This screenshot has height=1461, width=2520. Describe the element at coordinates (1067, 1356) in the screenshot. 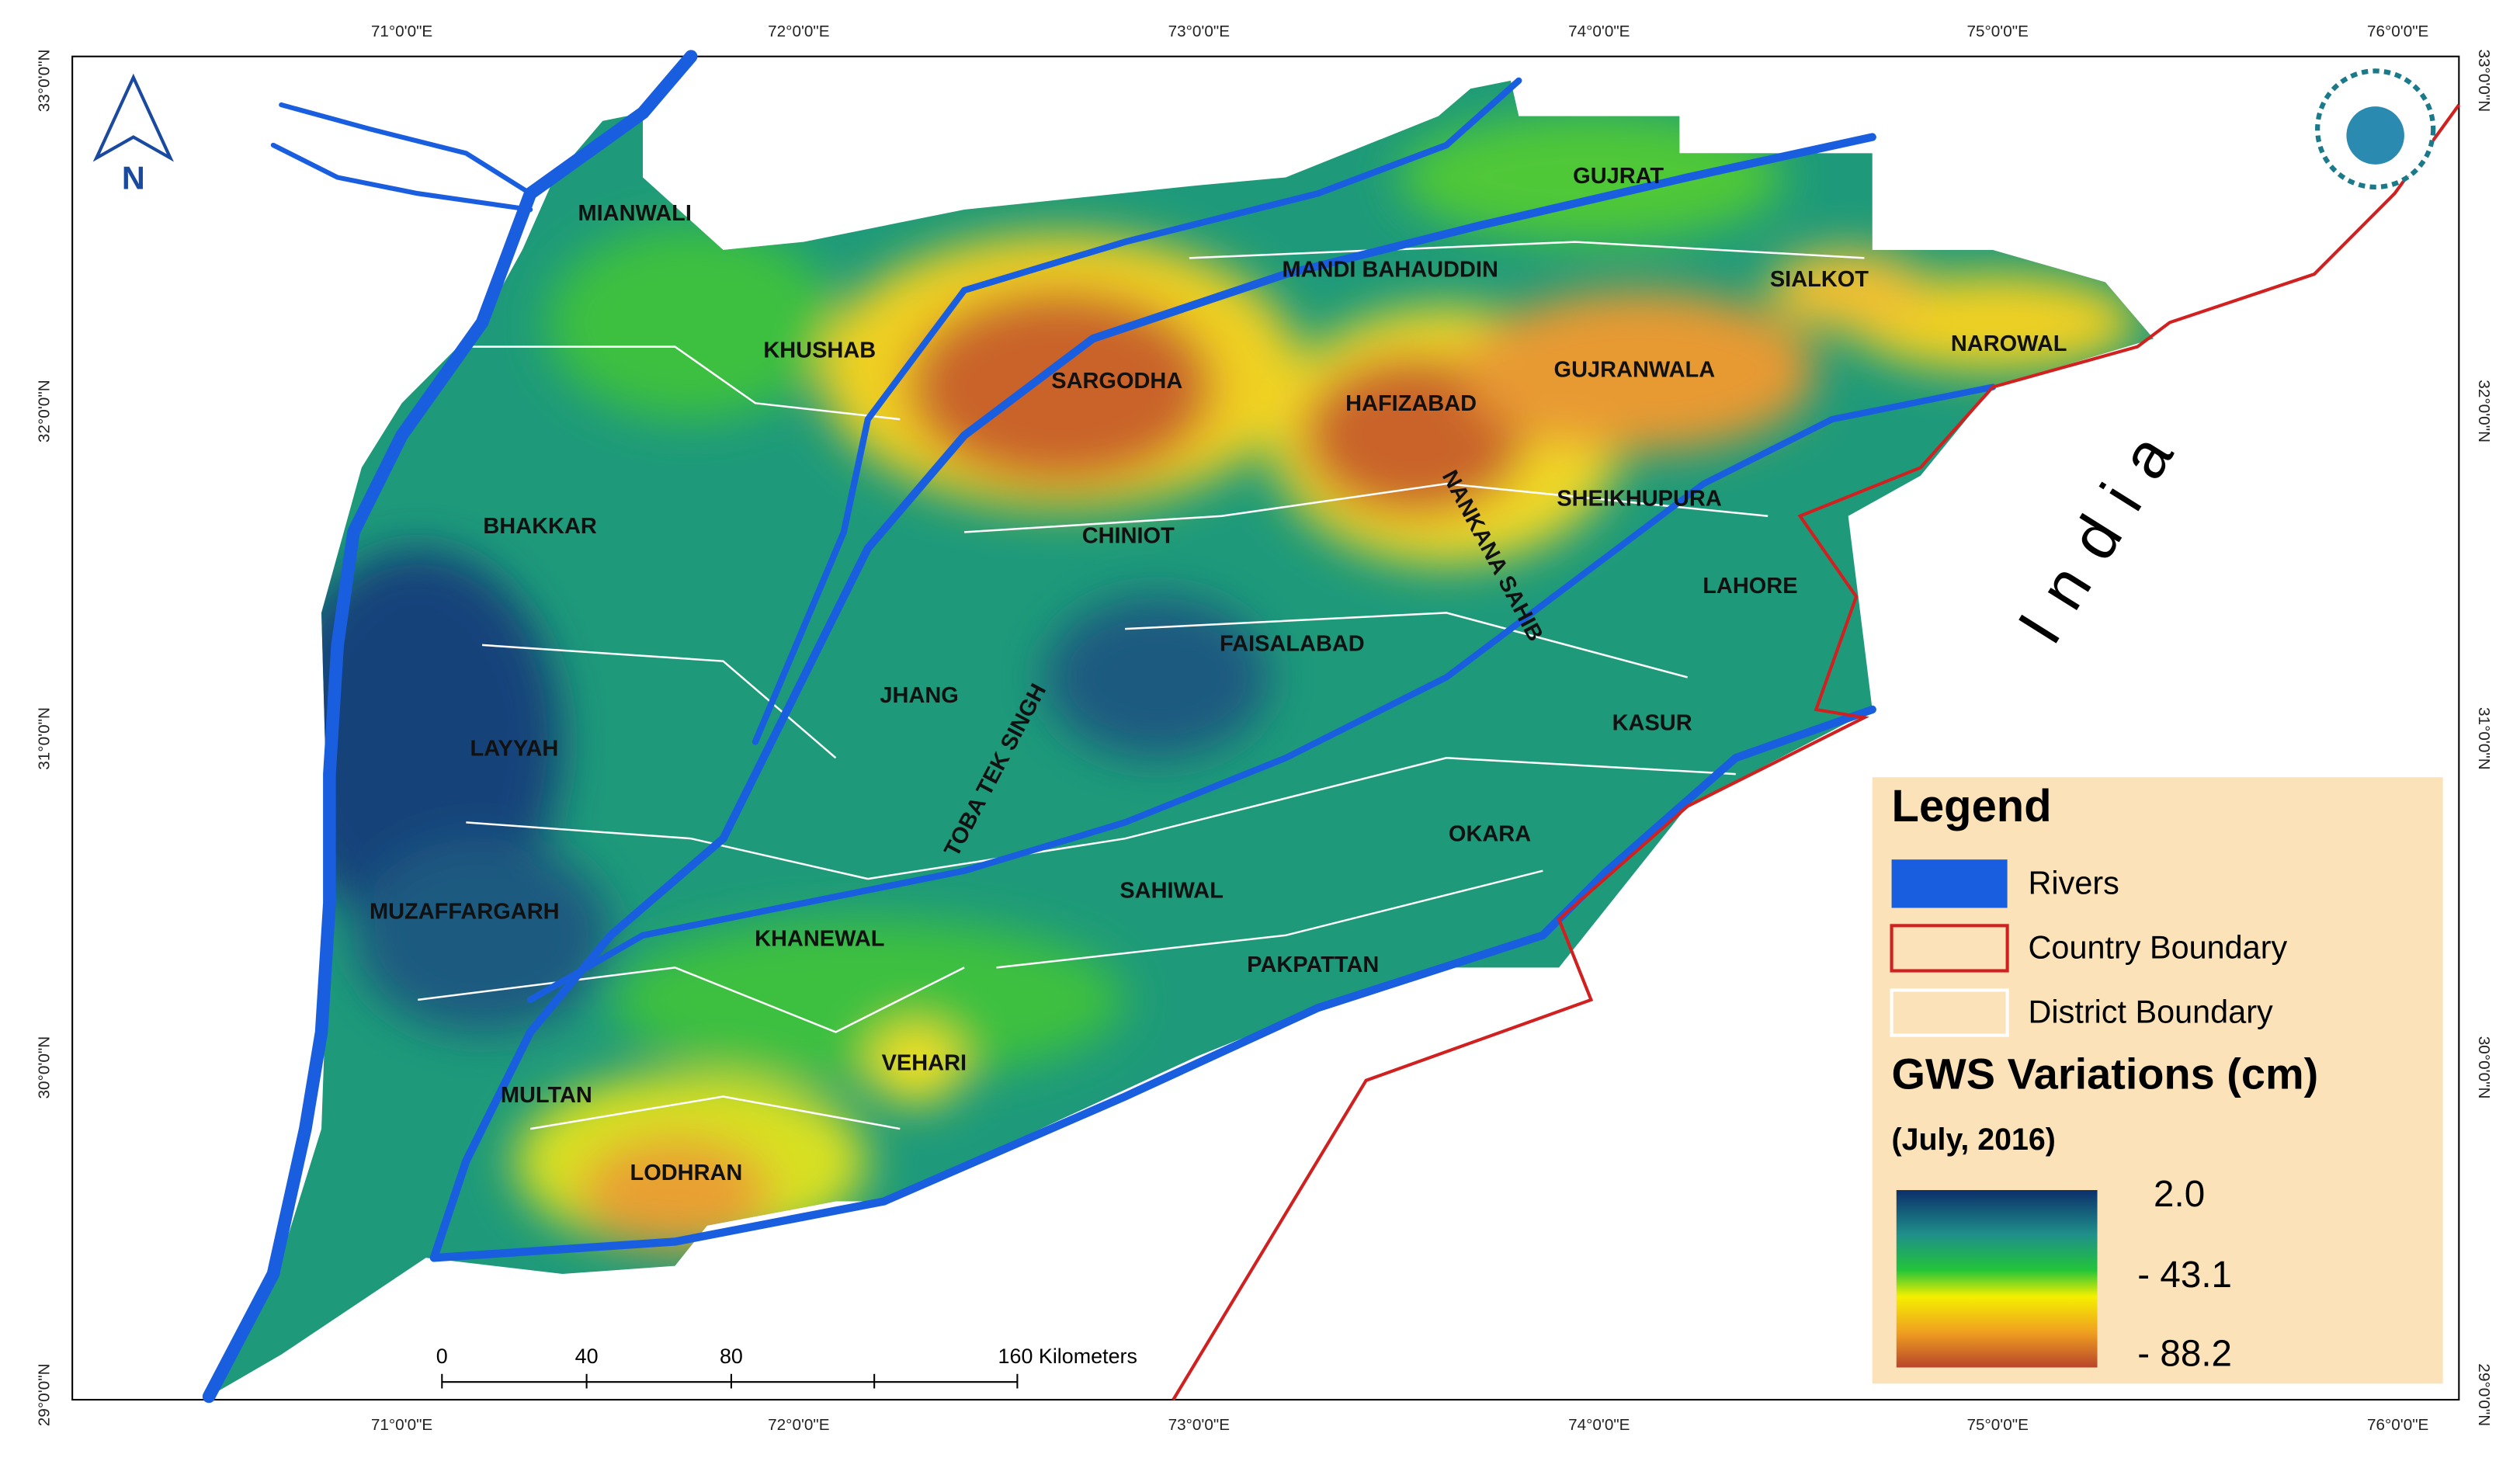

I see `scale-label: 160 Kilometers` at that location.